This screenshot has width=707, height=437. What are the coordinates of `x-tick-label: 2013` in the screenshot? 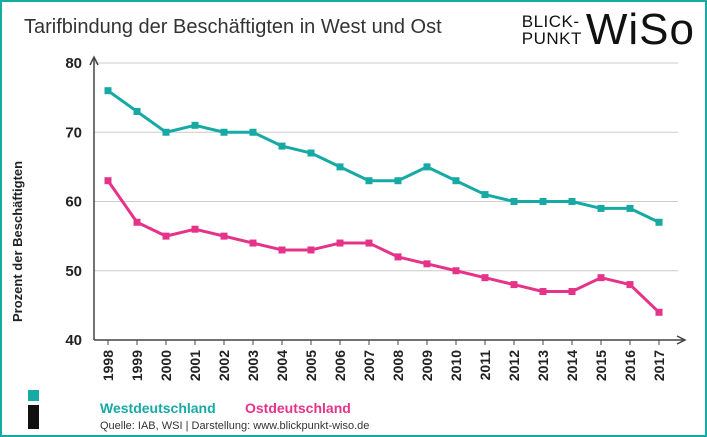 It's located at (543, 365).